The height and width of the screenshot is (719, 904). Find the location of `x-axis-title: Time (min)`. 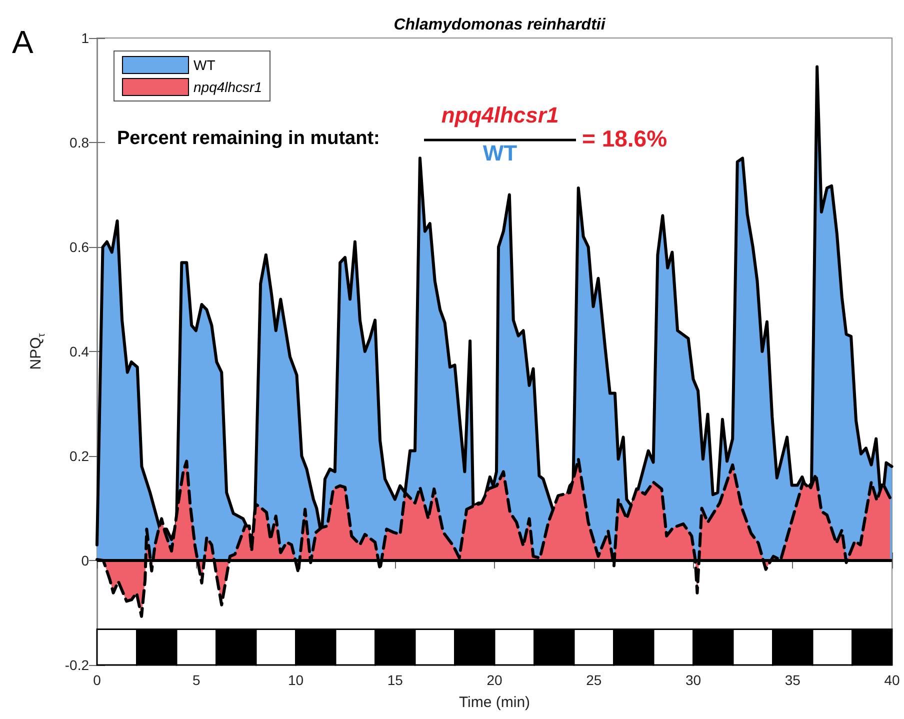

x-axis-title: Time (min) is located at coordinates (494, 702).